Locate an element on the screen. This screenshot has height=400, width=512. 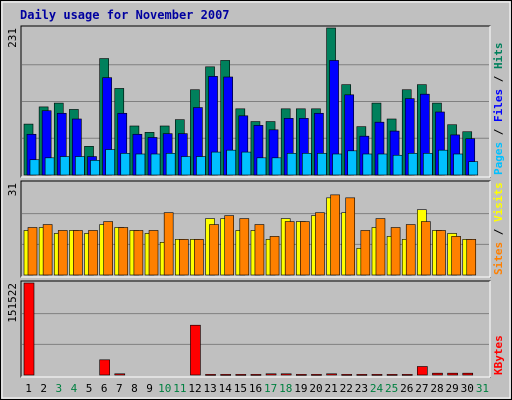
x-tick-label-day-23: 23 is located at coordinates (361, 388).